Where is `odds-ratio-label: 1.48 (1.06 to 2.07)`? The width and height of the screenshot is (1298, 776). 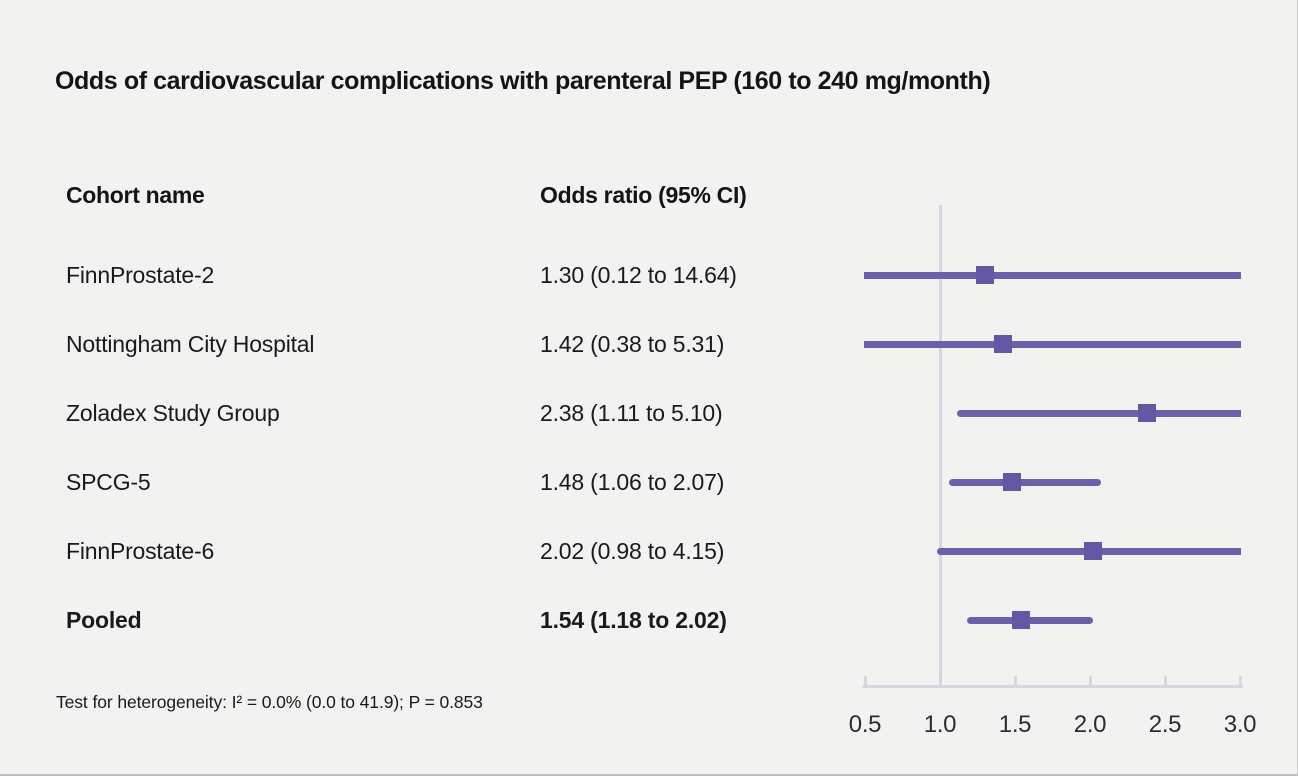 odds-ratio-label: 1.48 (1.06 to 2.07) is located at coordinates (632, 482).